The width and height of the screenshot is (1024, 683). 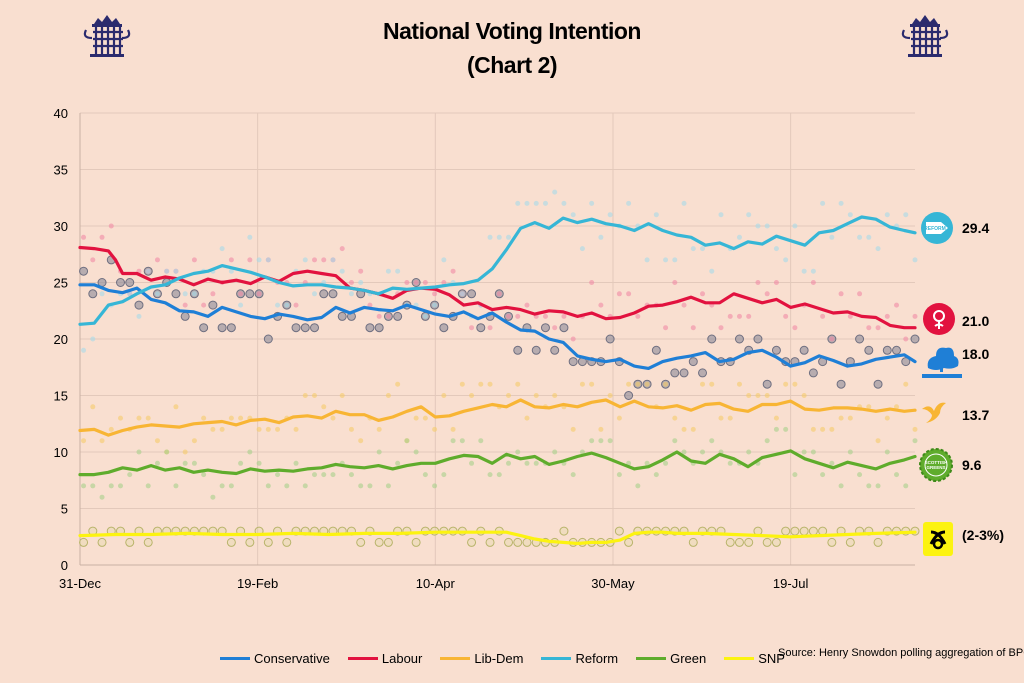 What do you see at coordinates (497, 287) in the screenshot?
I see `trend-line-labour` at bounding box center [497, 287].